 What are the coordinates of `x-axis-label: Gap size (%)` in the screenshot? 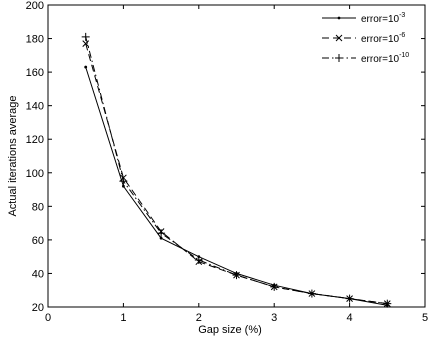 It's located at (230, 330).